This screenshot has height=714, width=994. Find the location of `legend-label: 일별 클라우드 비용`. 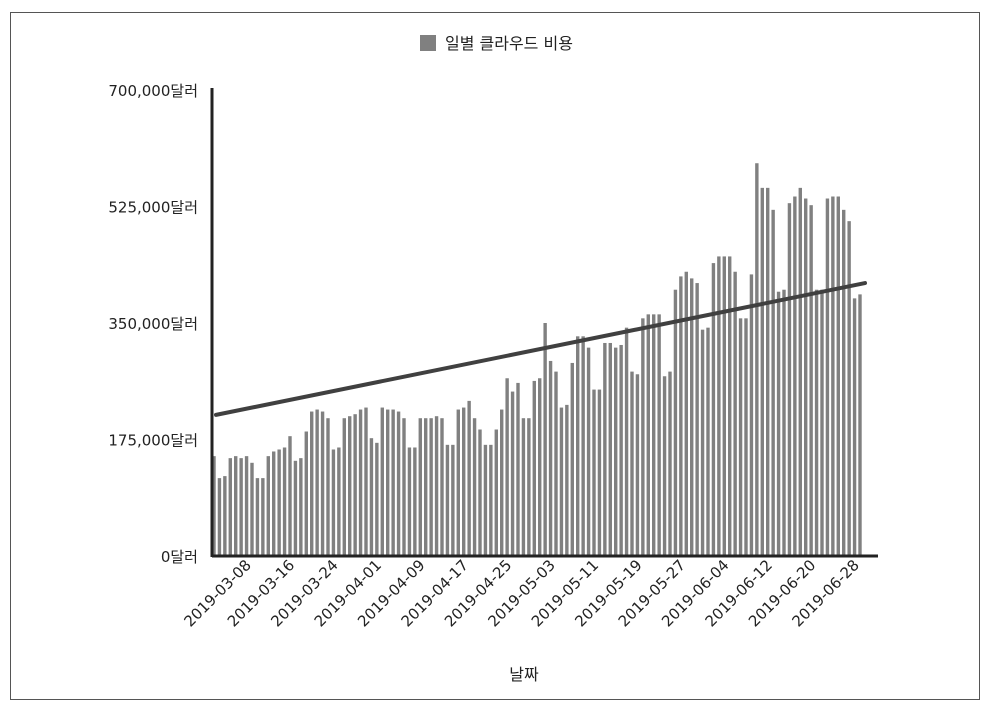

legend-label: 일별 클라우드 비용 is located at coordinates (509, 43).